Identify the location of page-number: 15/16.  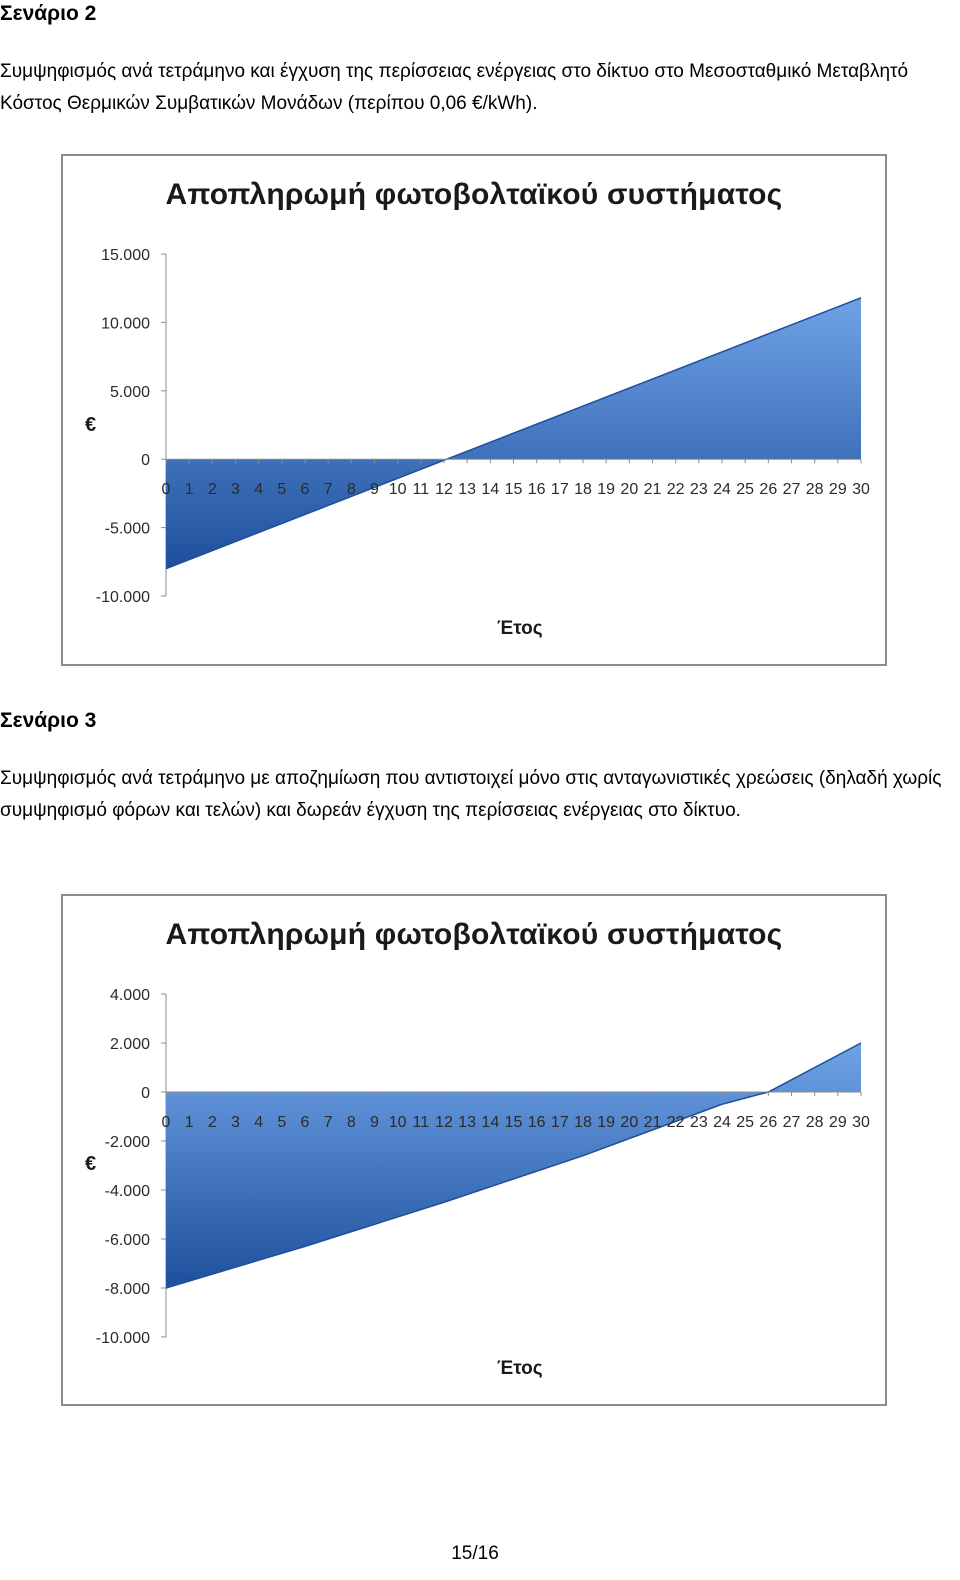
(475, 1553).